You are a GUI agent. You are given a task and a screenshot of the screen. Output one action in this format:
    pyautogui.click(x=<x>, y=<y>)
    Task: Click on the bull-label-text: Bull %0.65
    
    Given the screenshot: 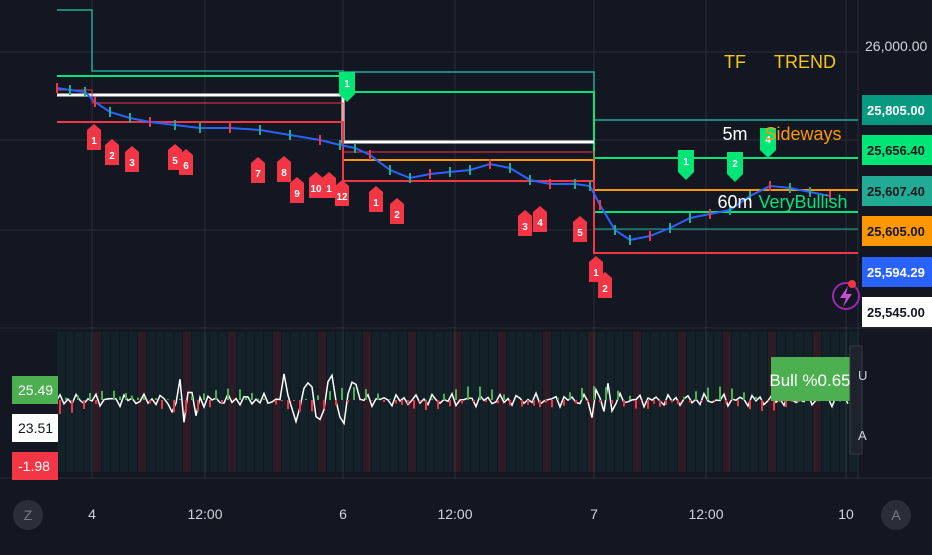 What is the action you would take?
    pyautogui.click(x=809, y=380)
    